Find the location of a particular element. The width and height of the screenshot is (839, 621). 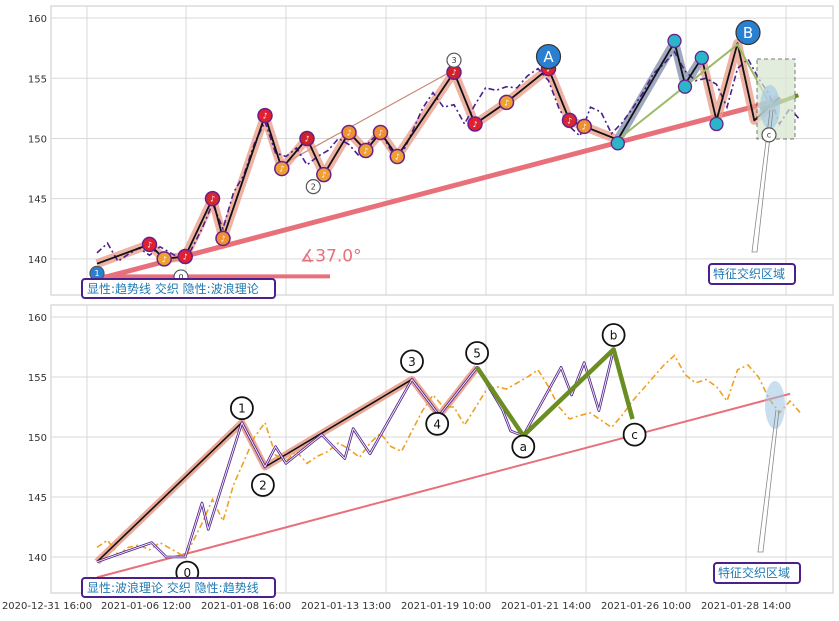

x-tick-label: 2021-01-19 10:00 is located at coordinates (446, 606).